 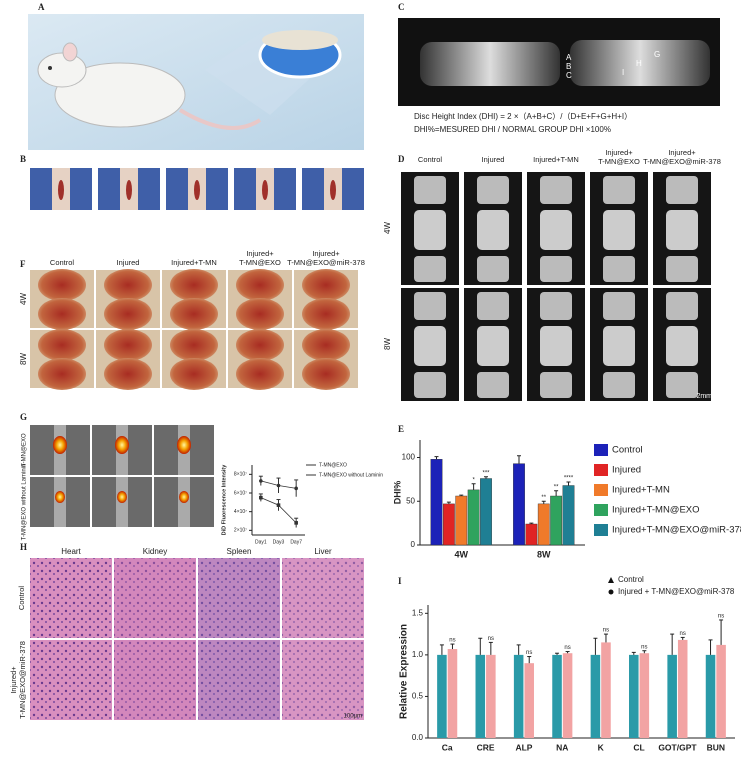 I want to click on y-tick-label: 0, so click(x=413, y=544).